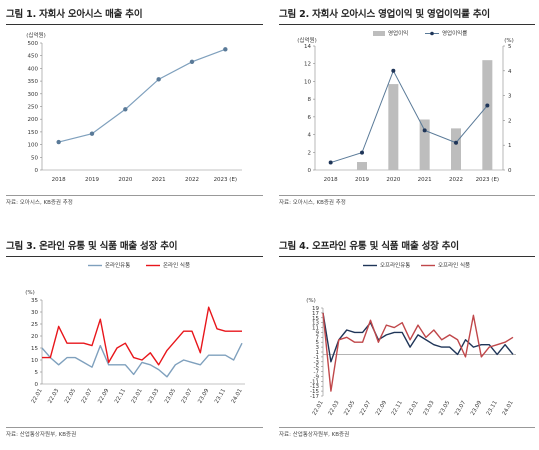 The image size is (539, 450). What do you see at coordinates (176, 265) in the screenshot?
I see `legend-label-2: 온라인 식품` at bounding box center [176, 265].